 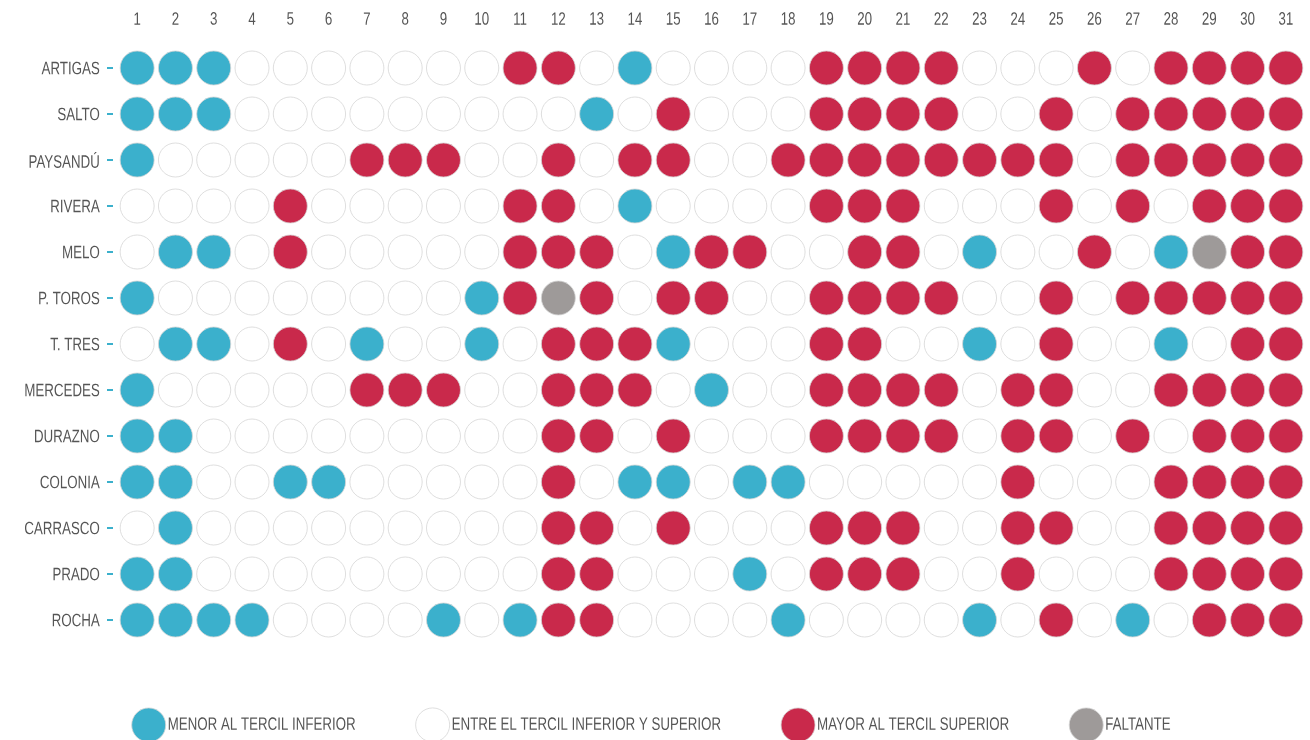 What do you see at coordinates (76, 574) in the screenshot?
I see `y-tick-label: PRADO` at bounding box center [76, 574].